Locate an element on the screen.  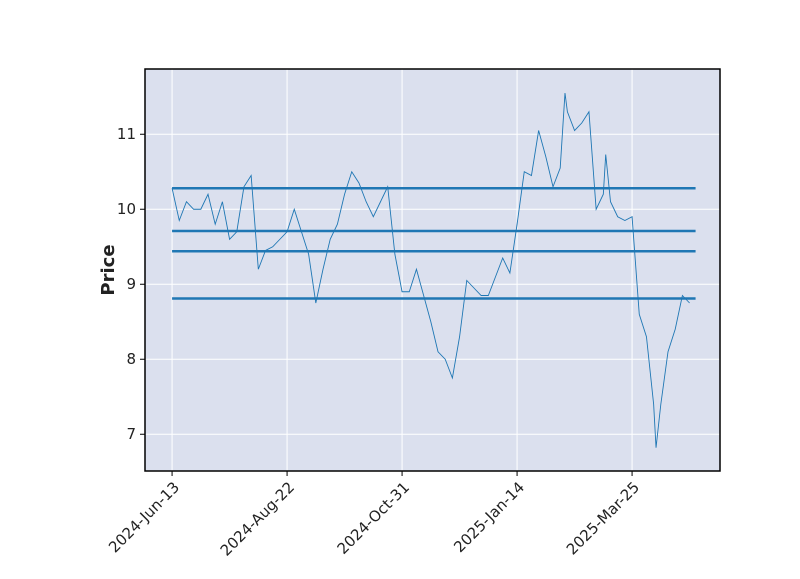
x-tick-label: 2024-Aug-22 is located at coordinates (257, 518).